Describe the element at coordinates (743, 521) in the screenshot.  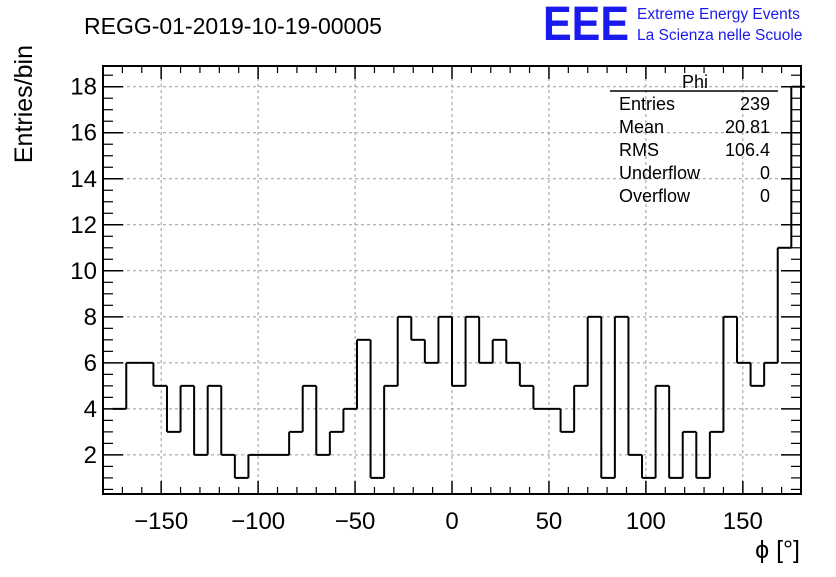
I see `x-tick-label: 150` at that location.